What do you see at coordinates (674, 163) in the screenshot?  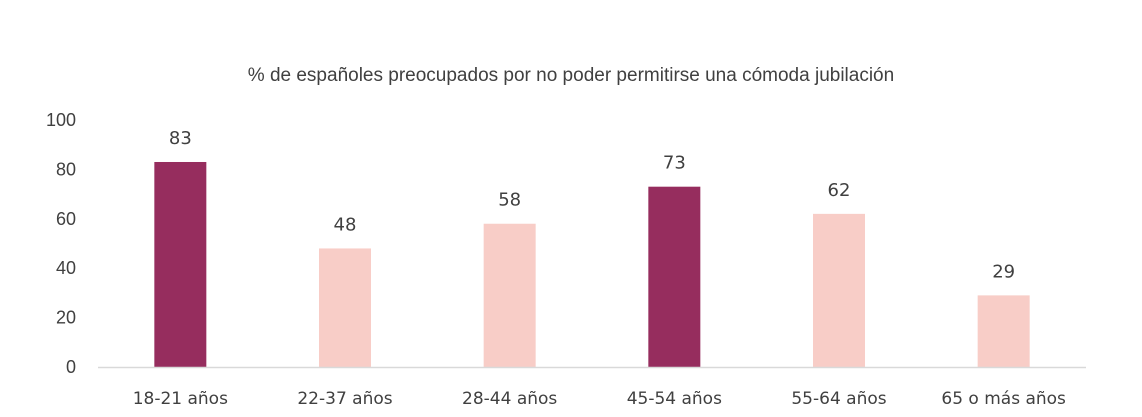 I see `data-label: 73` at bounding box center [674, 163].